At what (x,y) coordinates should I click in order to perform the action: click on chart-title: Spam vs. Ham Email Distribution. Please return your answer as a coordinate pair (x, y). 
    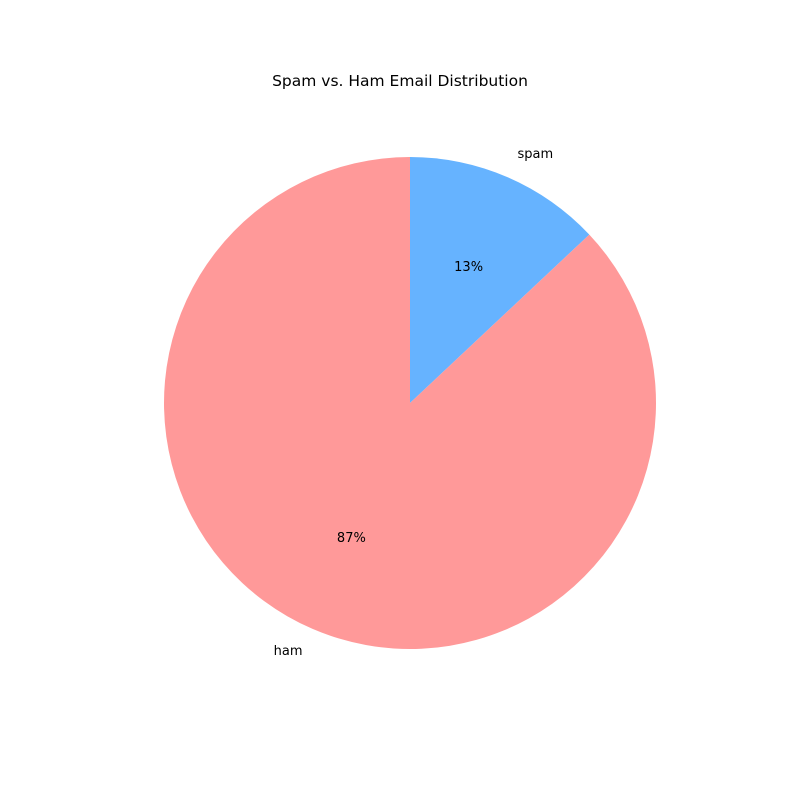
    Looking at the image, I should click on (400, 81).